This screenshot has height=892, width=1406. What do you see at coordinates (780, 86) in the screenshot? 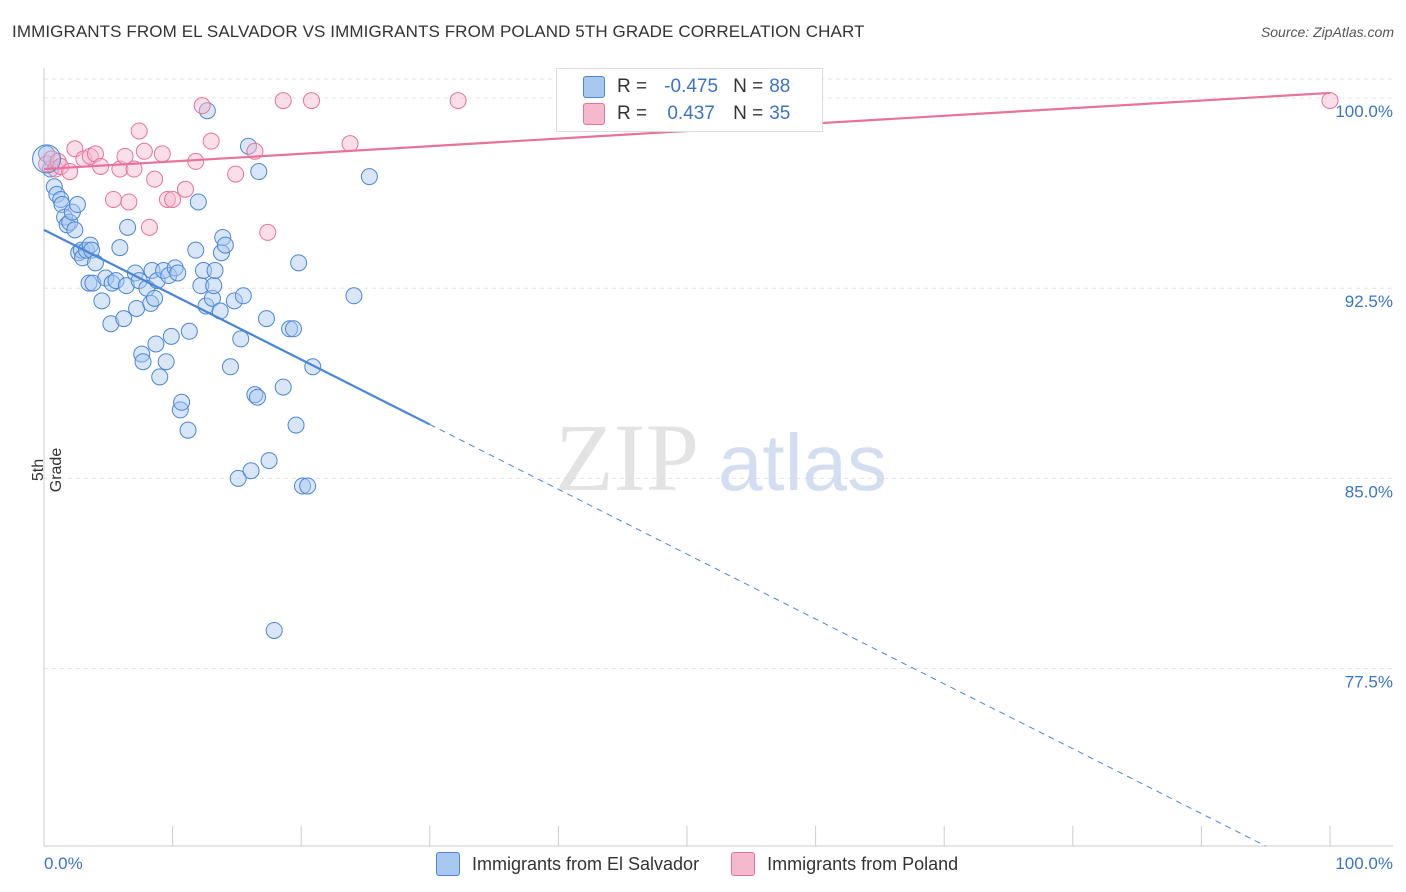
I see `legend-n-value: 88` at bounding box center [780, 86].